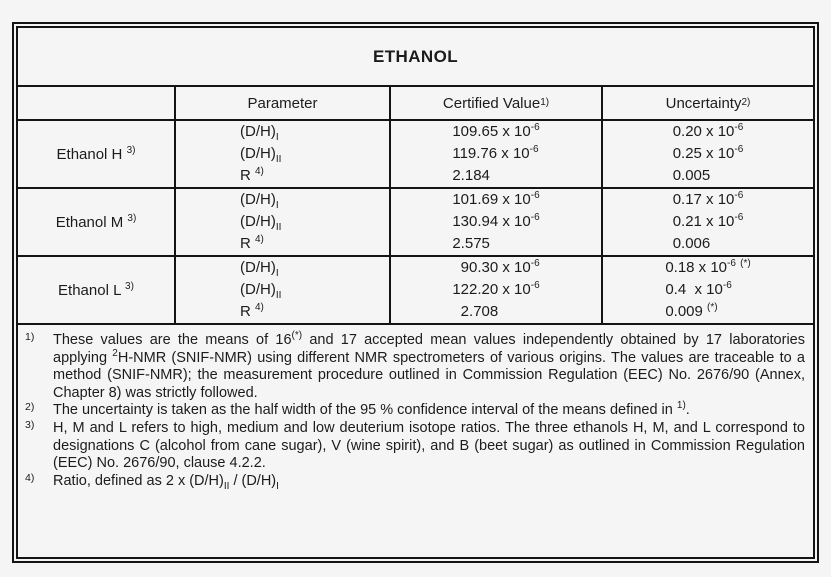 The width and height of the screenshot is (831, 577). What do you see at coordinates (496, 199) in the screenshot?
I see `certified-value-line: 101.69 x 10⁻⁶` at bounding box center [496, 199].